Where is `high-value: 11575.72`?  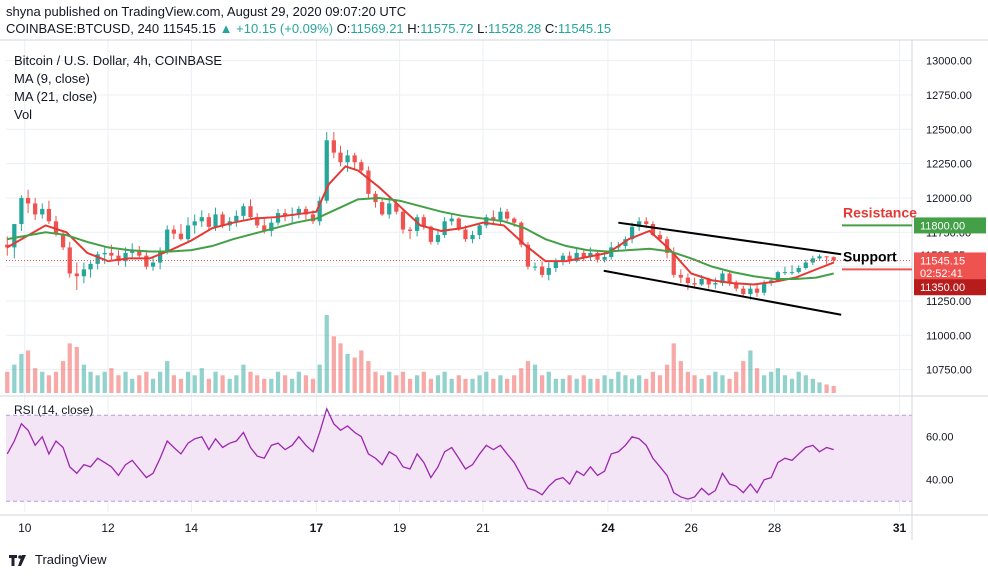
high-value: 11575.72 is located at coordinates (447, 28).